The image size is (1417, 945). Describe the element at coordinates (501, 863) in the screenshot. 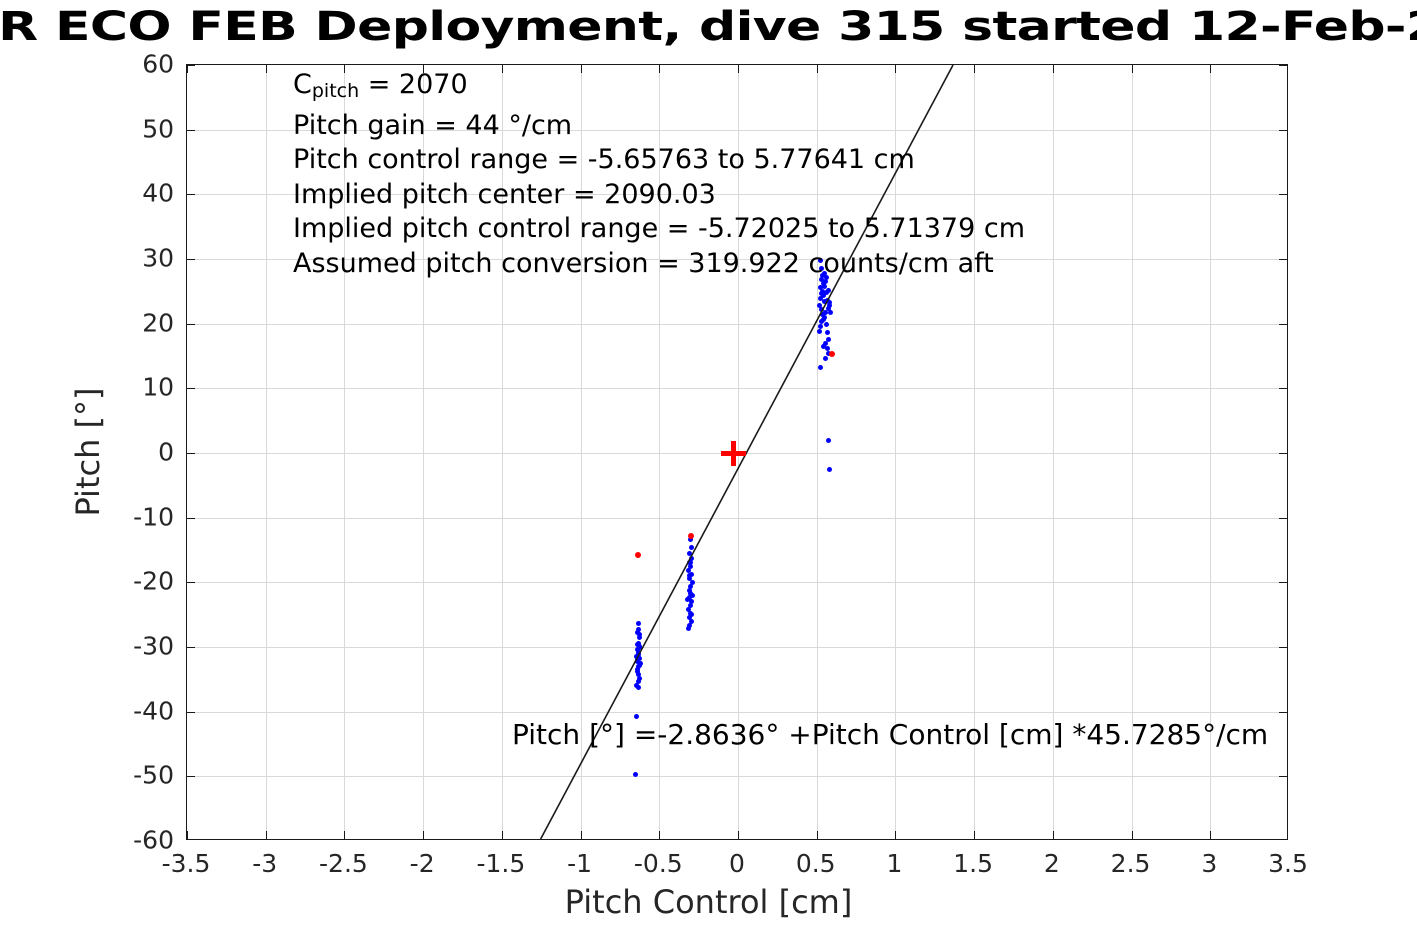

I see `x-tick-label: -1.5` at that location.